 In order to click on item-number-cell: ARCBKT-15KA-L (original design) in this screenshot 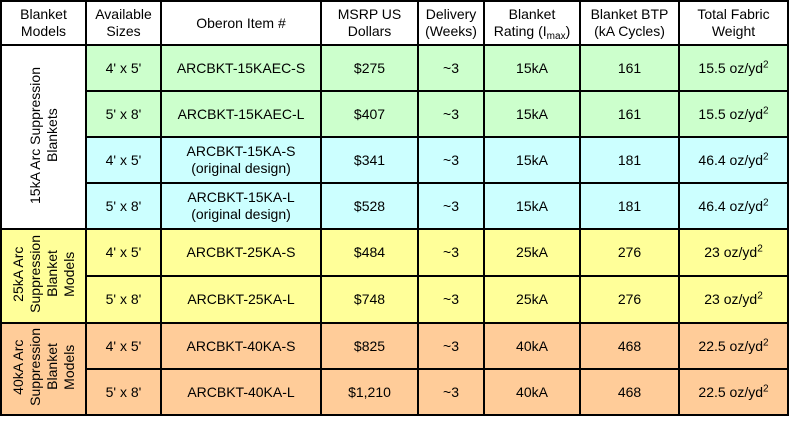, I will do `click(241, 206)`.